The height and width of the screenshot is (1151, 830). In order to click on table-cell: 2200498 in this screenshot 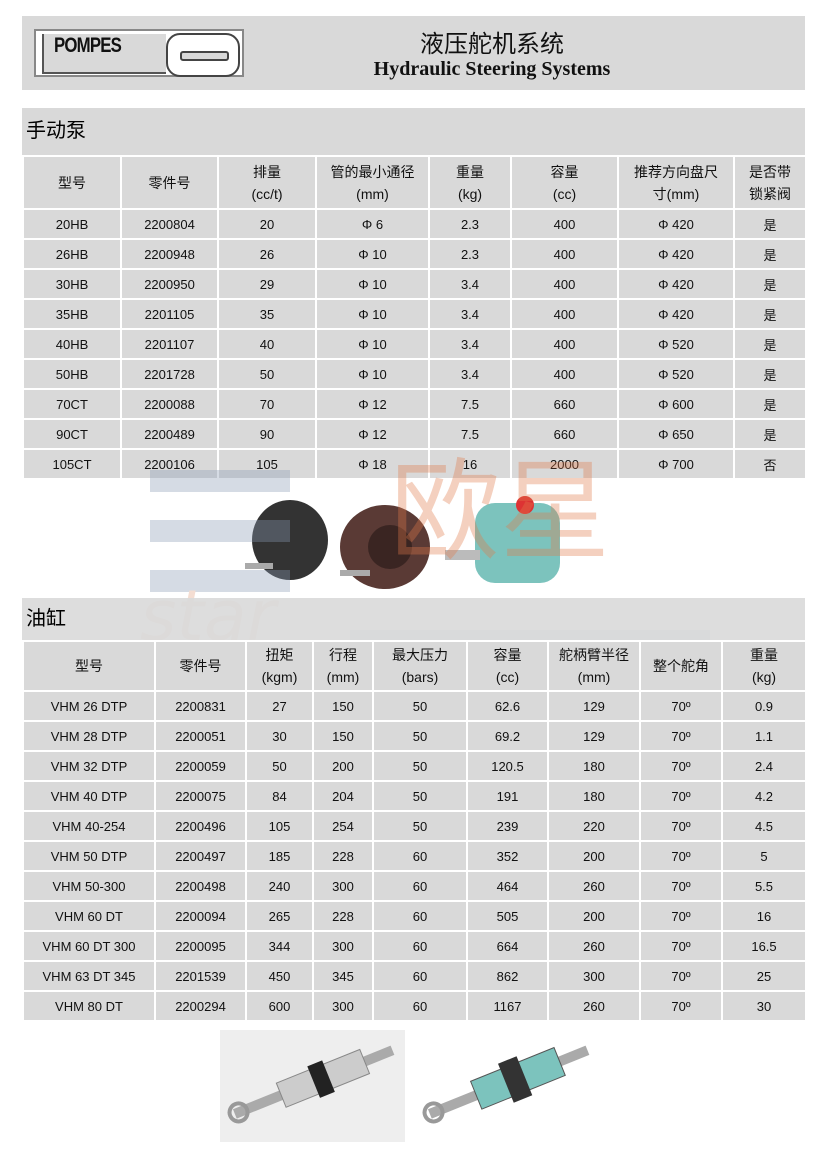, I will do `click(200, 886)`.